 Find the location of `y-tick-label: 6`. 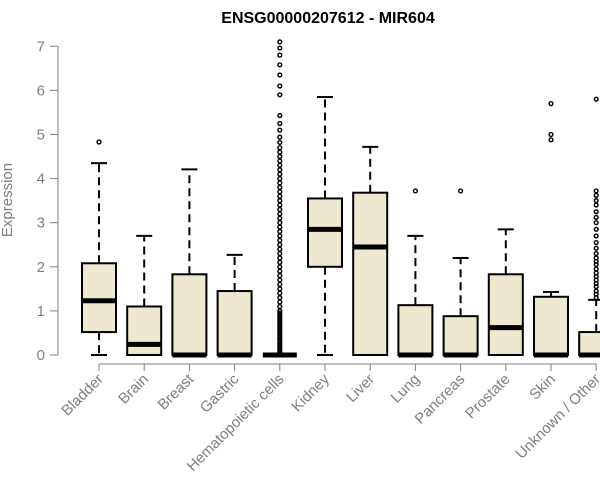

y-tick-label: 6 is located at coordinates (41, 90).